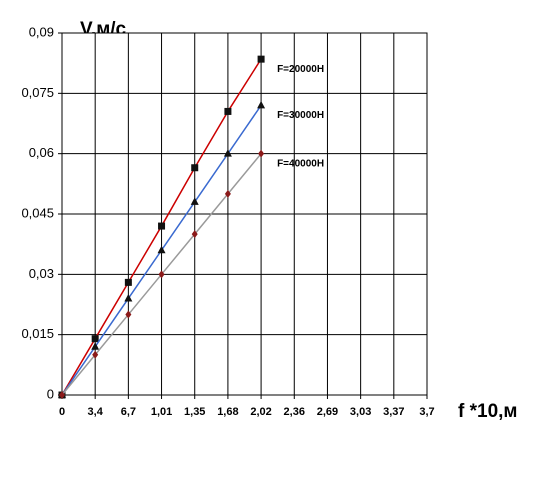  What do you see at coordinates (487, 411) in the screenshot?
I see `x-axis-label: f *10,м` at bounding box center [487, 411].